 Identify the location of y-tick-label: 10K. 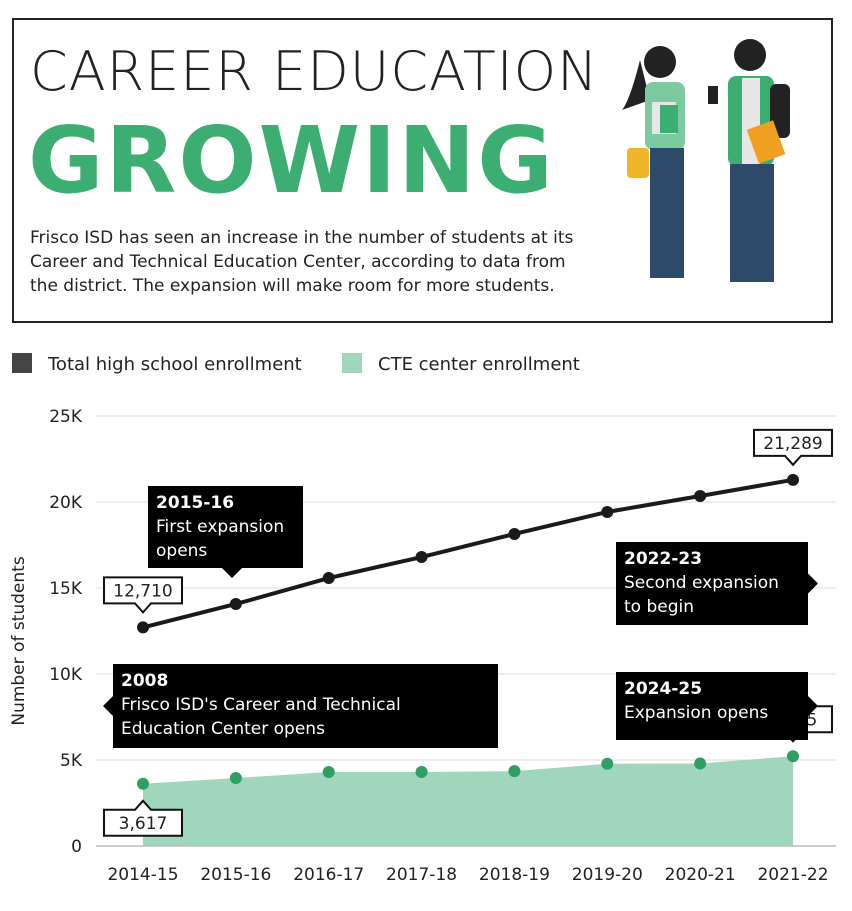
(66, 675).